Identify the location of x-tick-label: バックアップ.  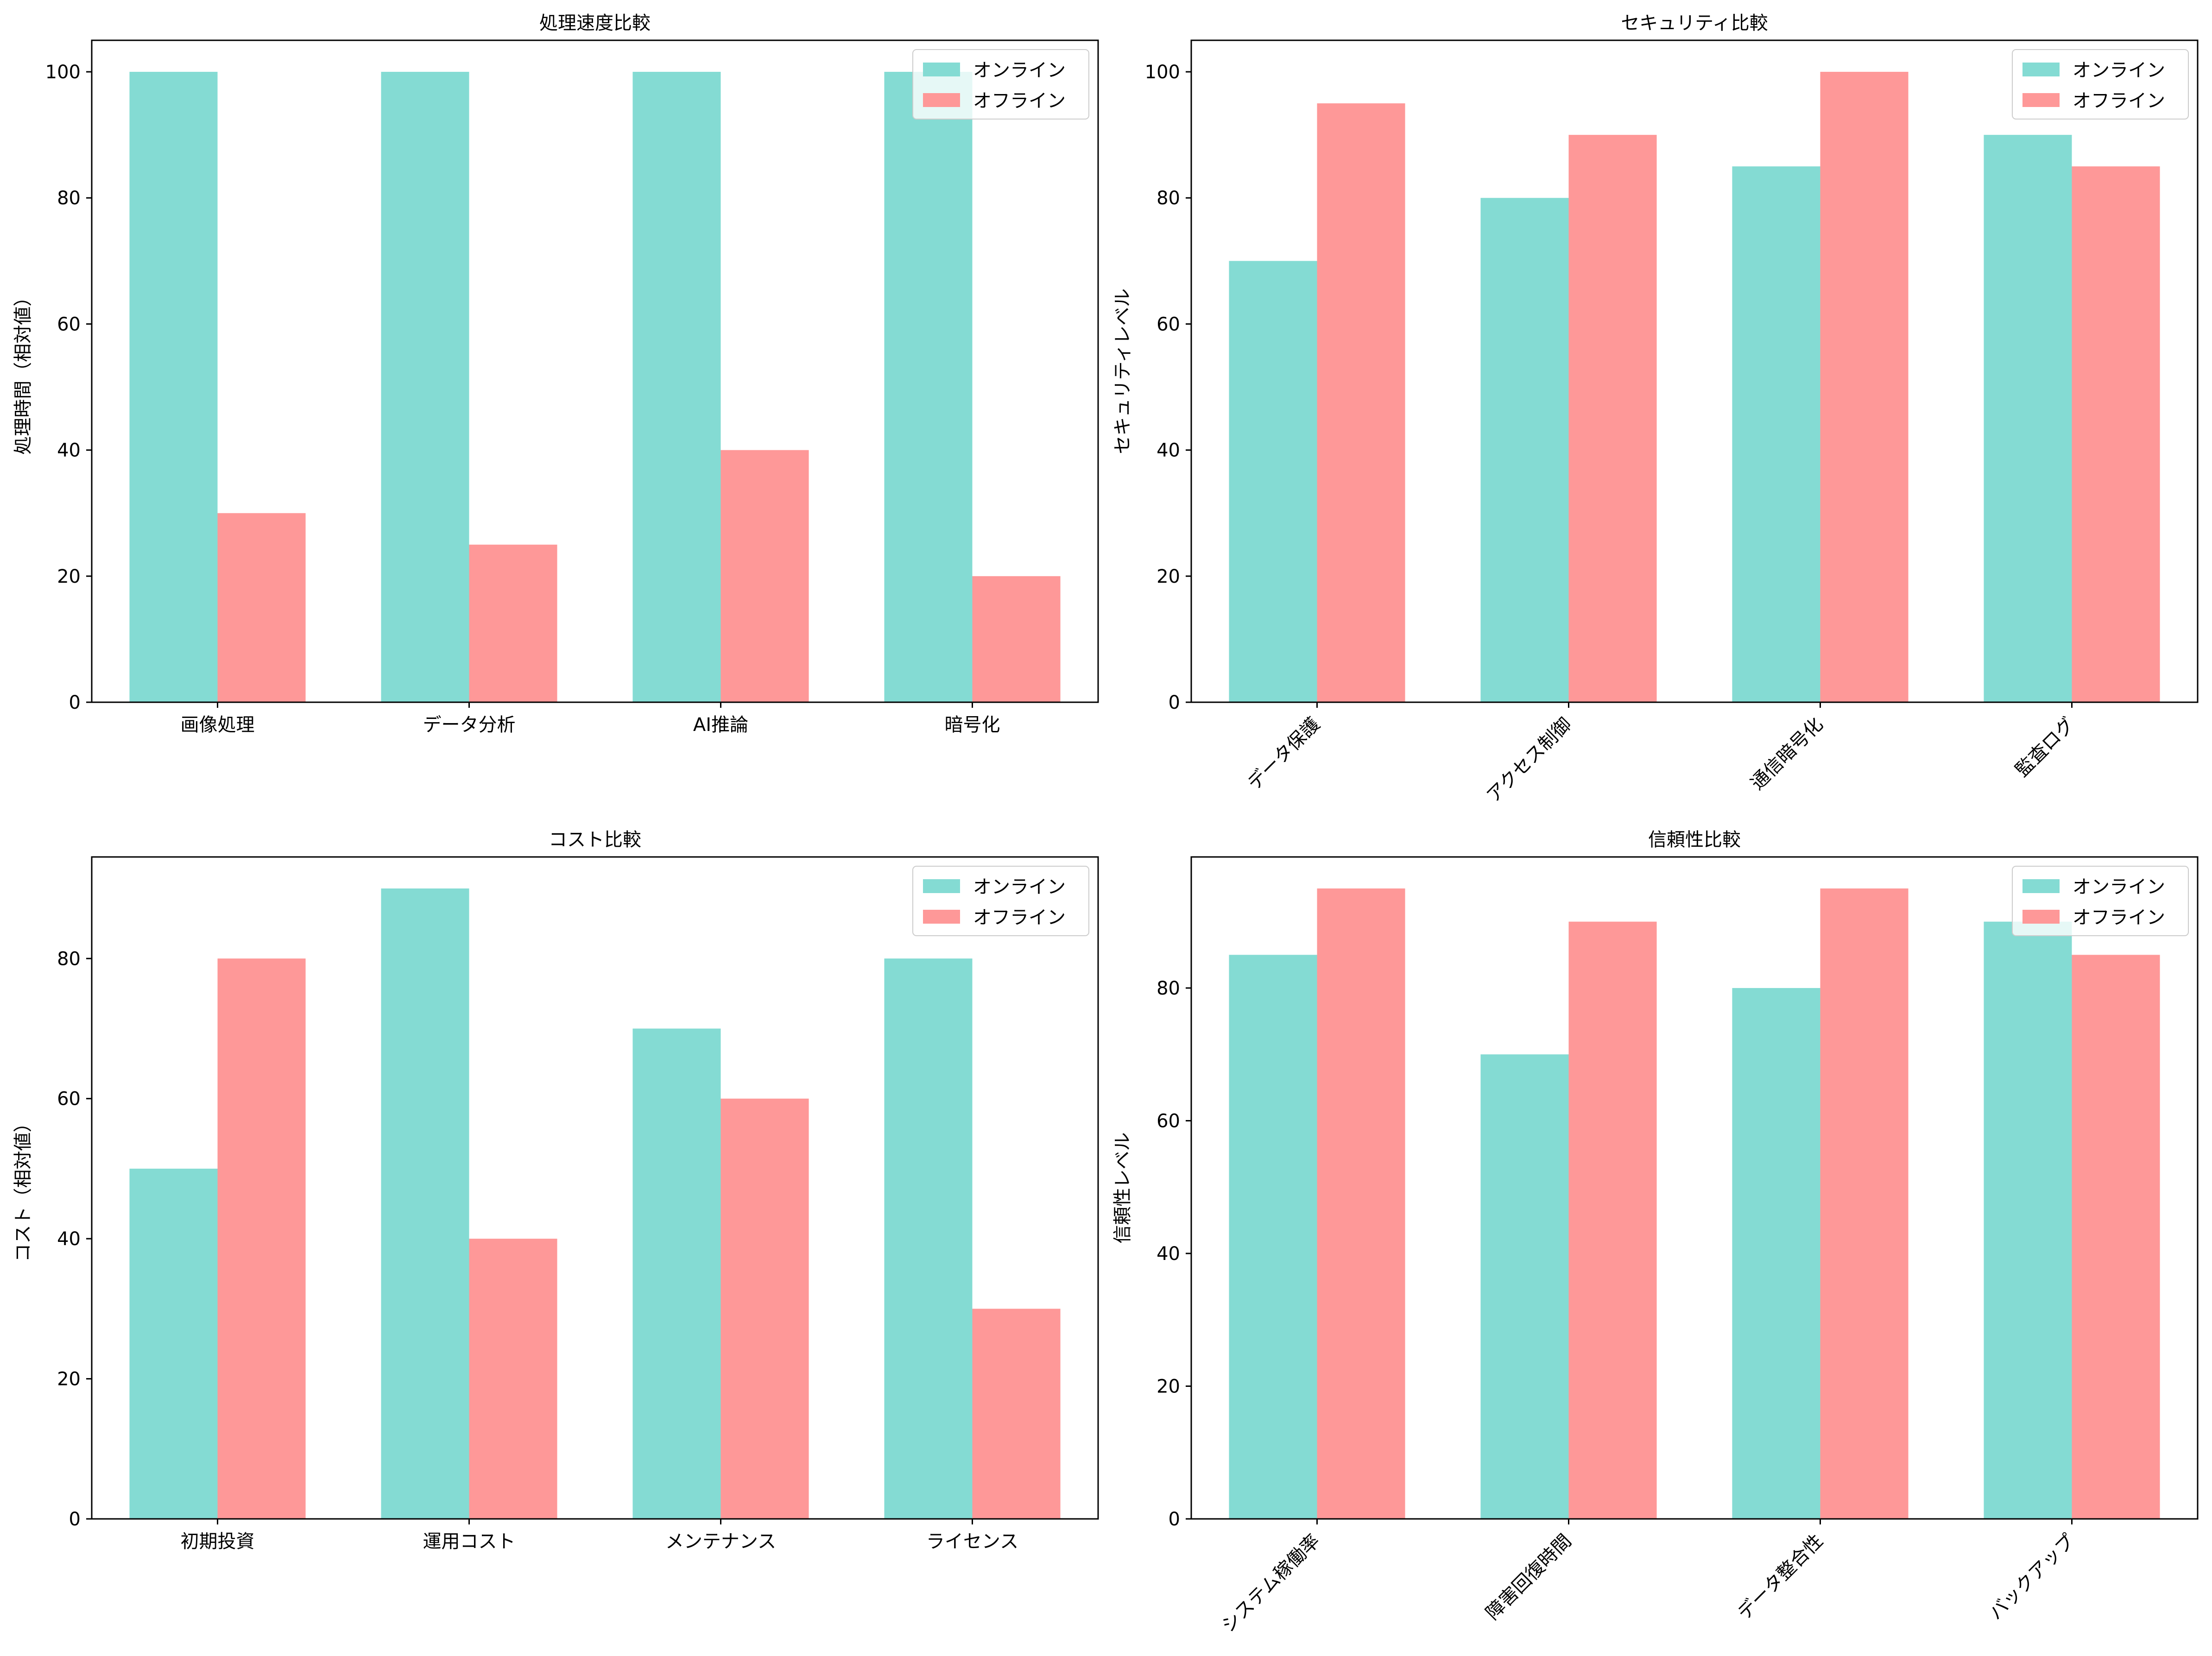
(2032, 1577).